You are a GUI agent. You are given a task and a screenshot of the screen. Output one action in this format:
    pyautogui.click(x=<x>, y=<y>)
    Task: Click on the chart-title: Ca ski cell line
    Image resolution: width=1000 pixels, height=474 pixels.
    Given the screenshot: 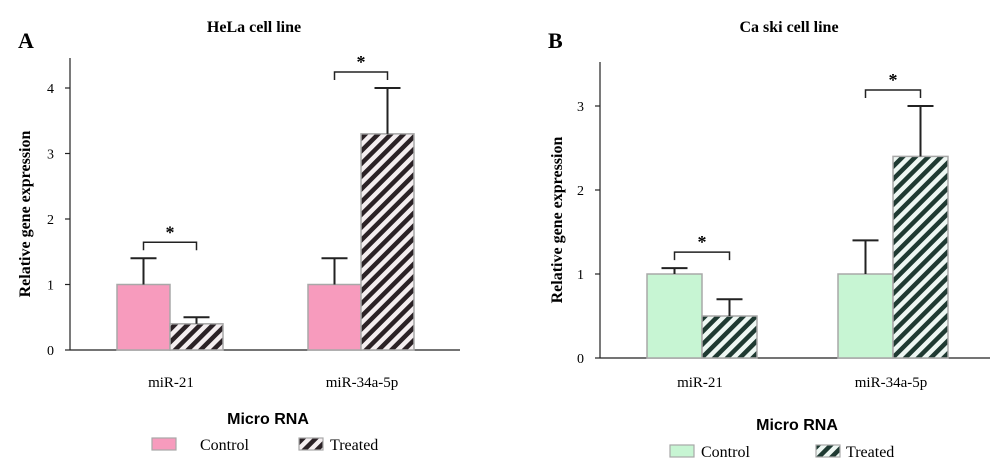 What is the action you would take?
    pyautogui.click(x=788, y=27)
    